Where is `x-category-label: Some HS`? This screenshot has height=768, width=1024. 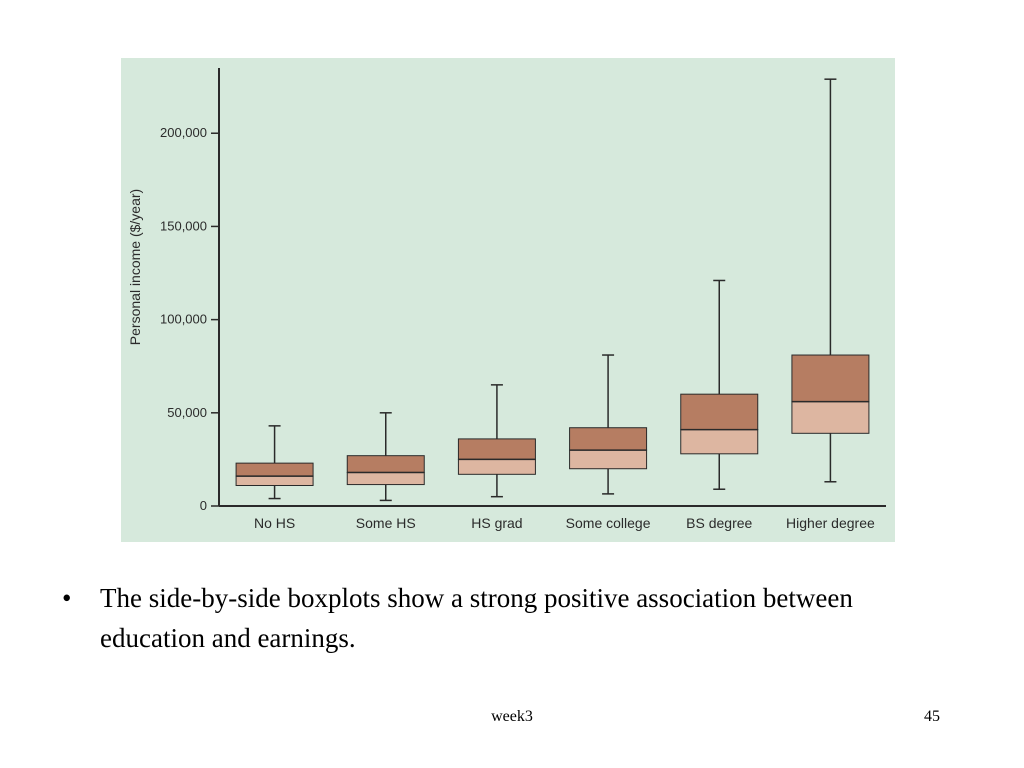 x-category-label: Some HS is located at coordinates (386, 523).